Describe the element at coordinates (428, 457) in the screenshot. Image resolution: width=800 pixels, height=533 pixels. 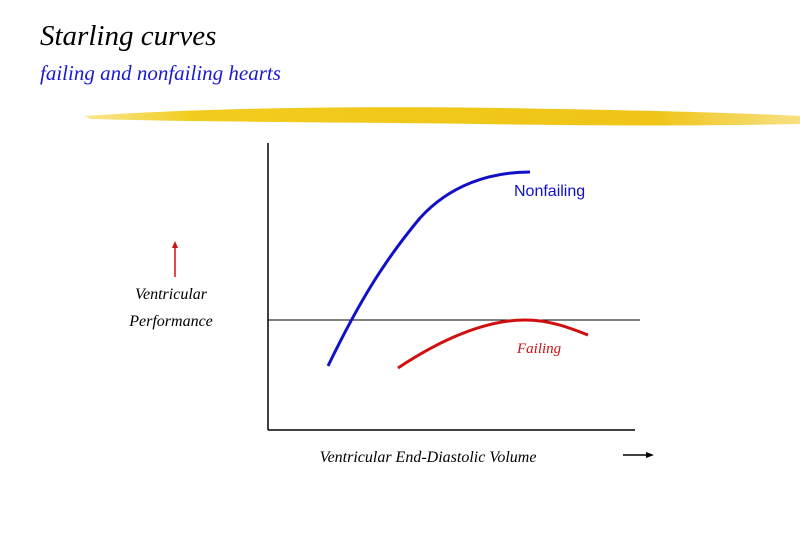
I see `x-axis-label: Ventricular End-Diastolic Volume` at that location.